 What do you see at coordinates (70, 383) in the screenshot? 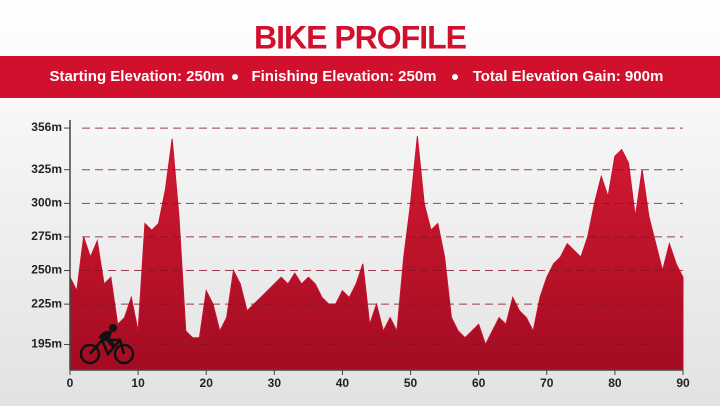
I see `x-tick-label: 0` at bounding box center [70, 383].